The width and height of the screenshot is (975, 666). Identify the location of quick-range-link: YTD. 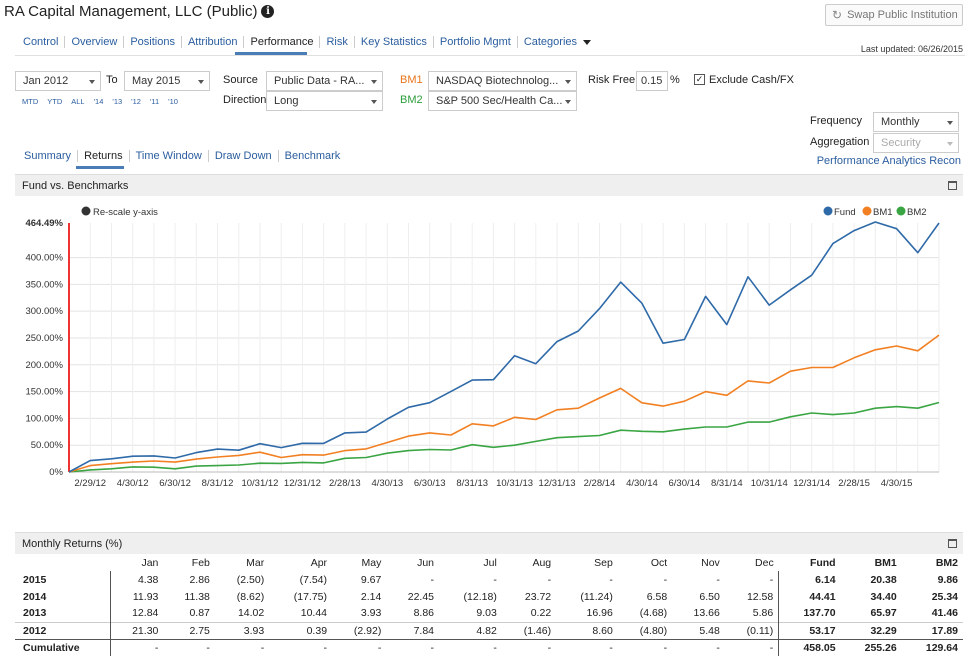
(55, 101).